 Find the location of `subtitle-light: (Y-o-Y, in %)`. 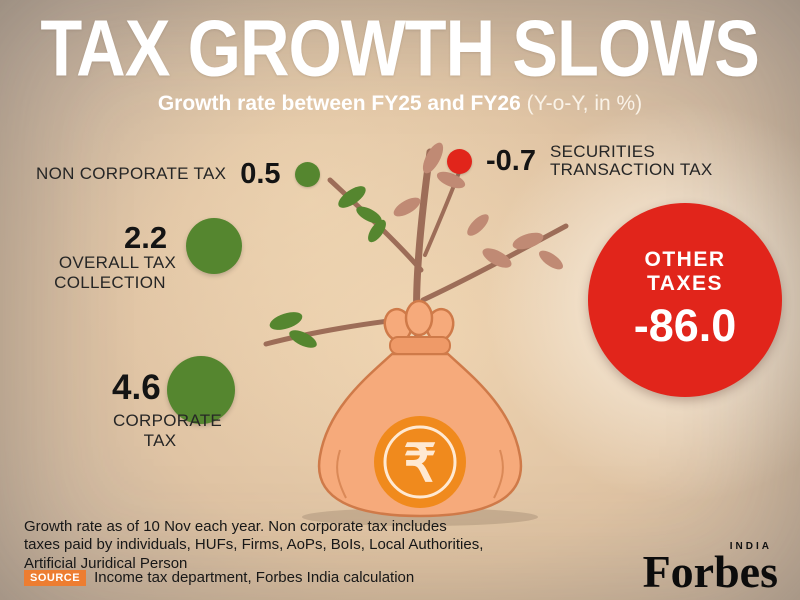

subtitle-light: (Y-o-Y, in %) is located at coordinates (584, 103).